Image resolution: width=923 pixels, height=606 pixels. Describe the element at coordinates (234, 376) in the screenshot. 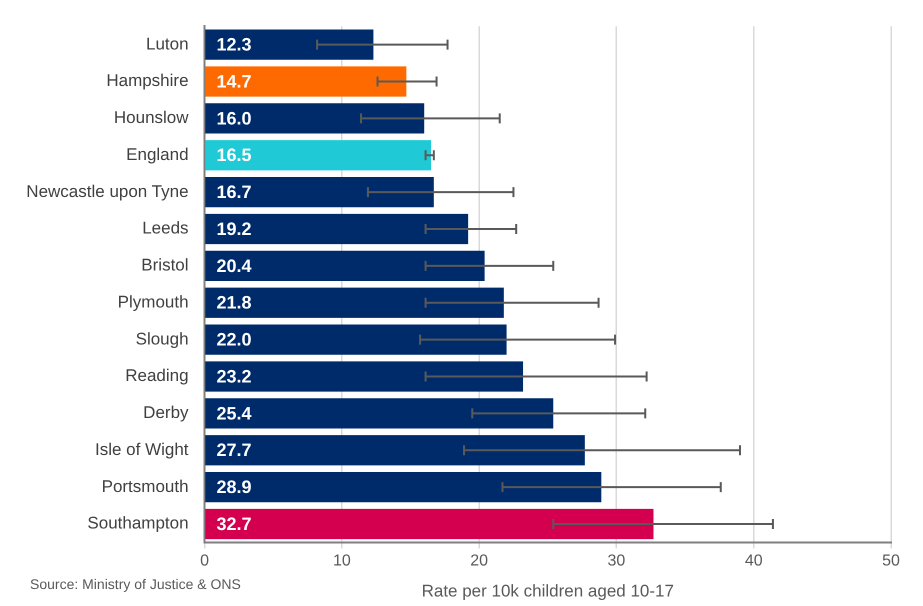

I see `data-label: 23.2` at that location.